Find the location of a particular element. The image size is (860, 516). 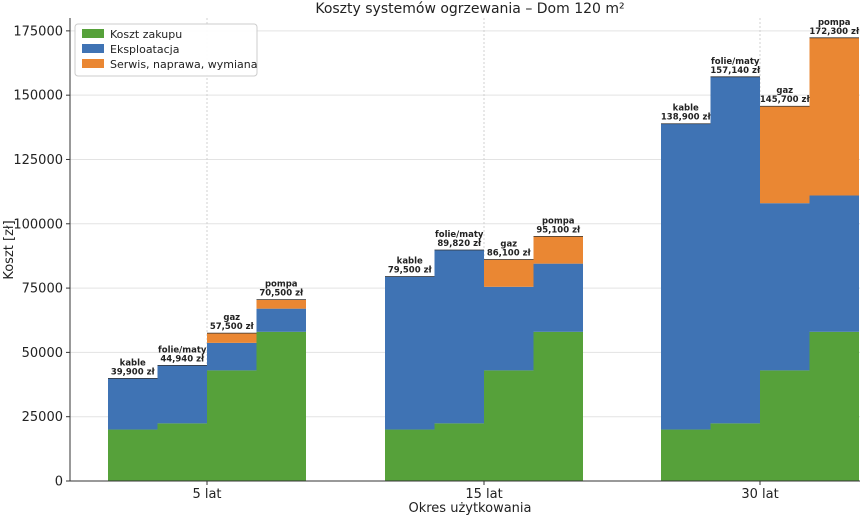

y-tick-label: 150000 is located at coordinates (38, 96).